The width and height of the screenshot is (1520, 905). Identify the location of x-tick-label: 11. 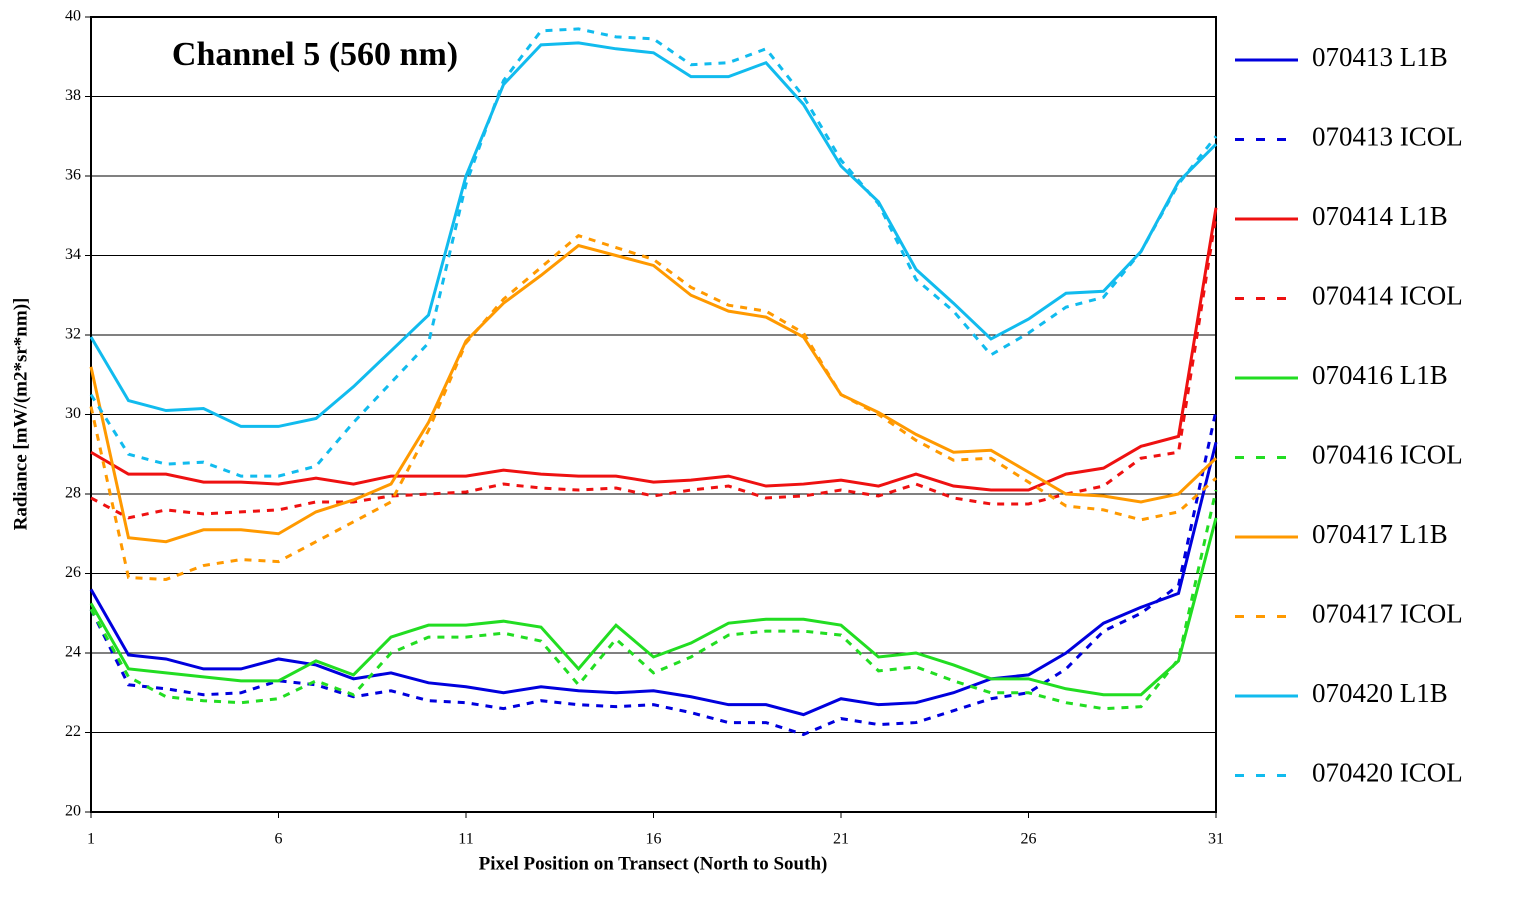
(465, 839).